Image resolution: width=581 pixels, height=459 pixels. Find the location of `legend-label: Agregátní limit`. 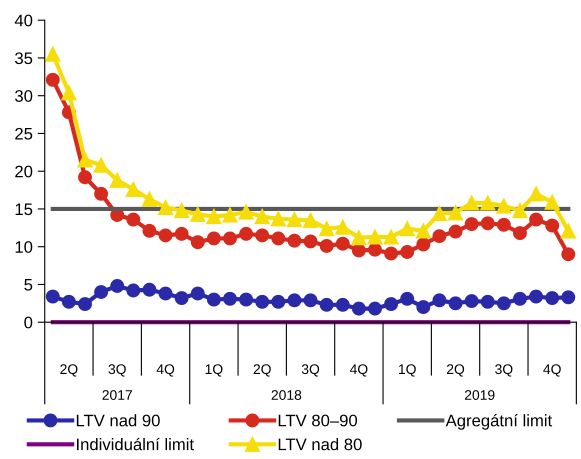

legend-label: Agregátní limit is located at coordinates (499, 422).